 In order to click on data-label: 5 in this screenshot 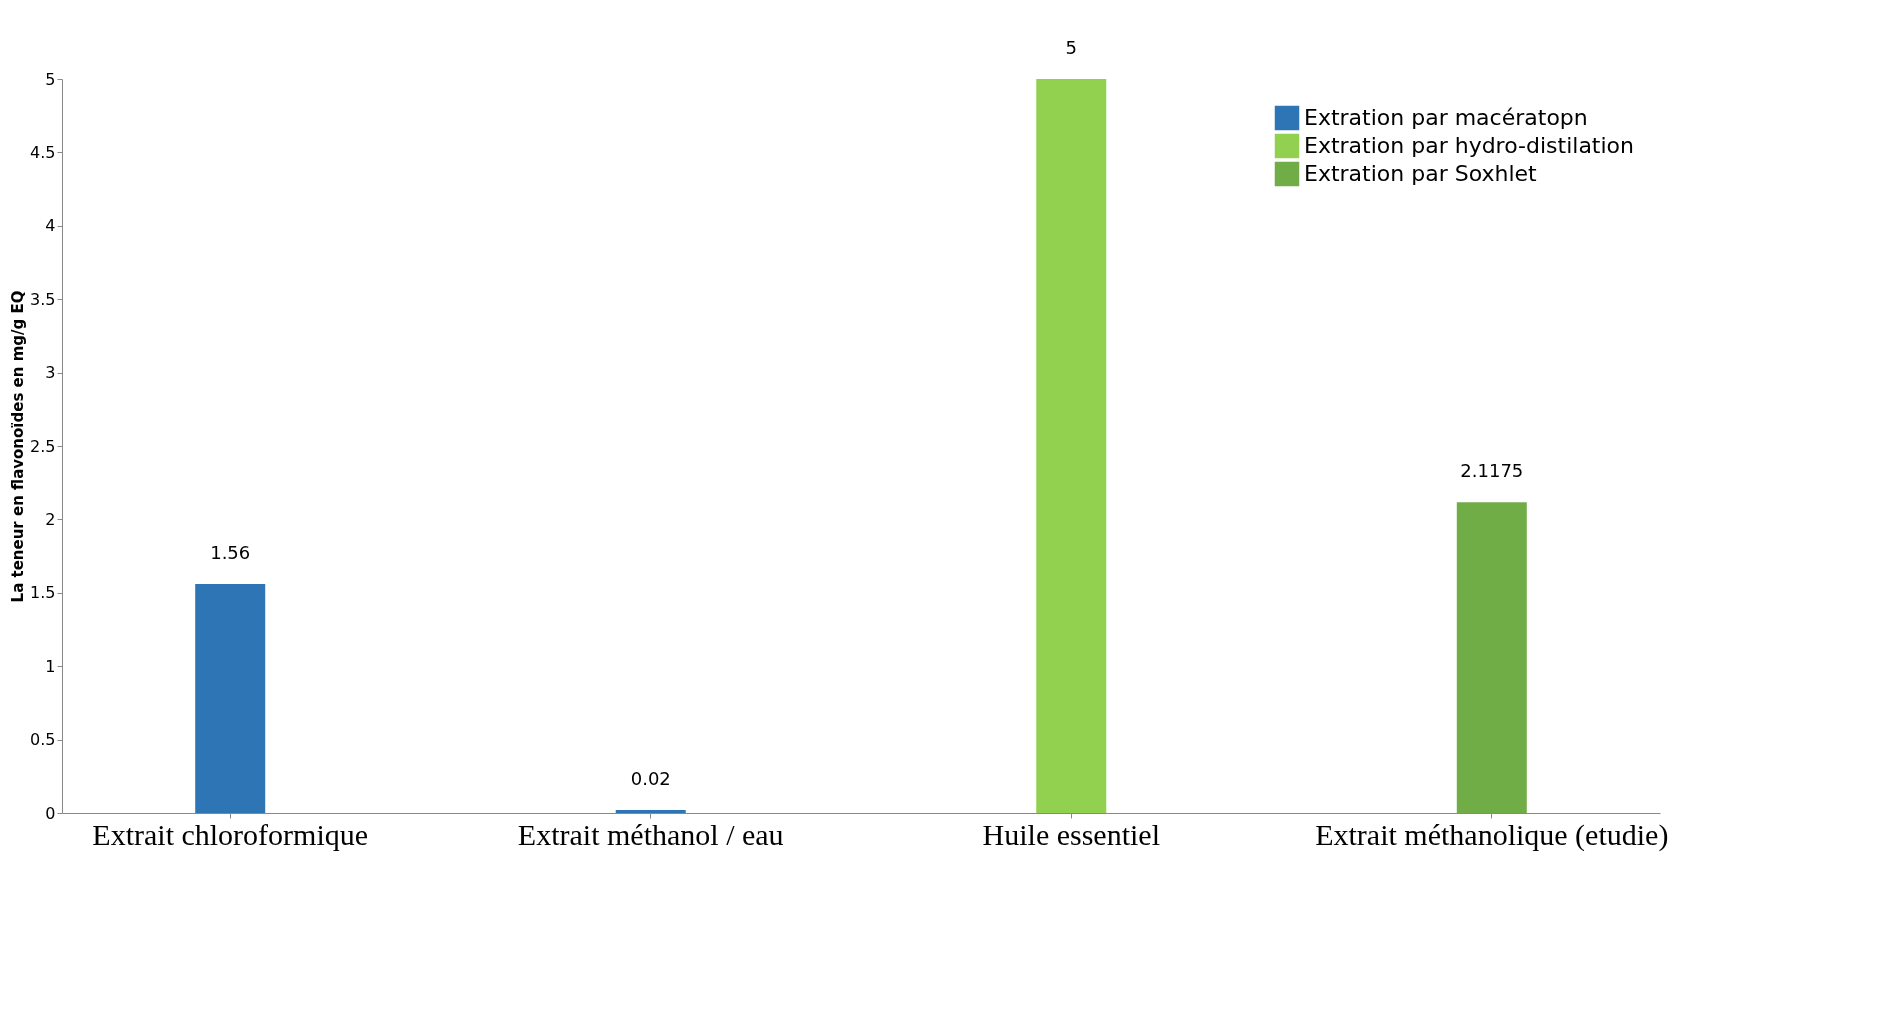, I will do `click(1071, 47)`.